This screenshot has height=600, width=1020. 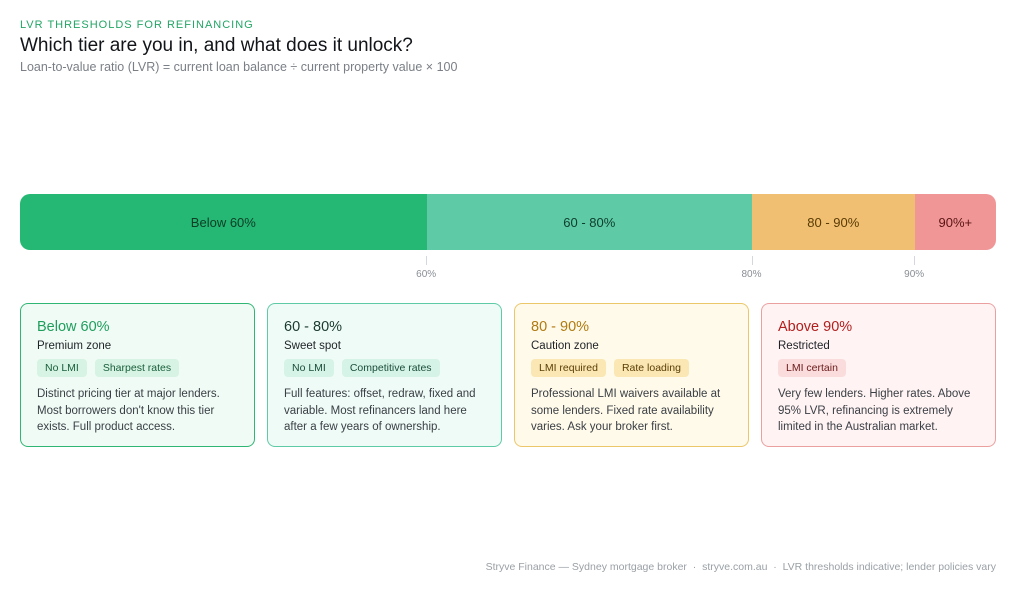 What do you see at coordinates (137, 25) in the screenshot?
I see `eyebrow-label: LVR THRESHOLDS FOR REFINANCING` at bounding box center [137, 25].